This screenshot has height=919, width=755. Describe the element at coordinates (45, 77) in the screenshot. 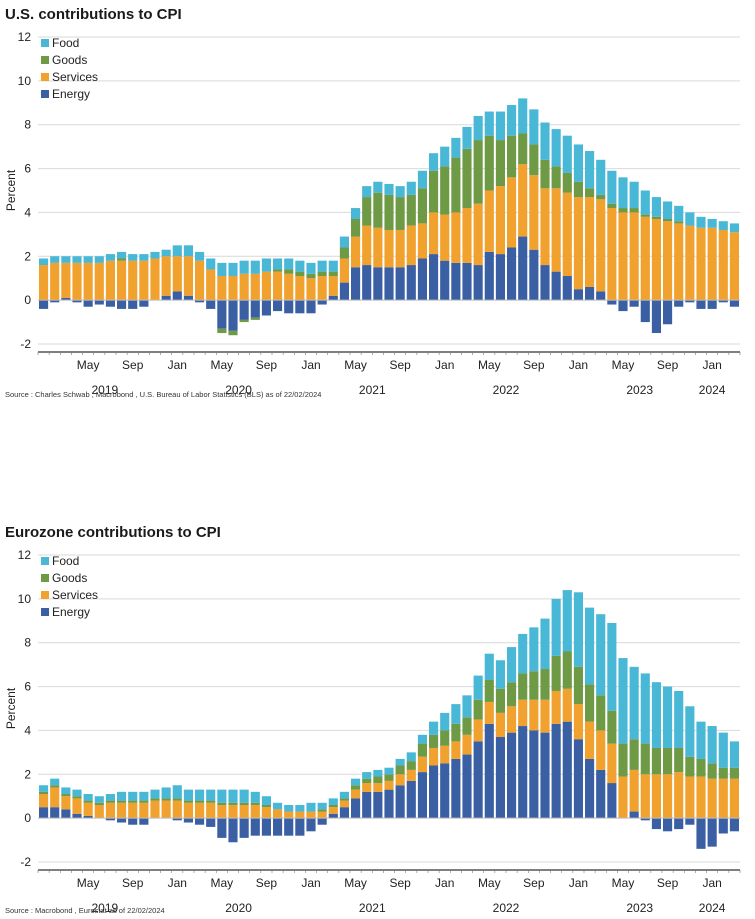

I see `legend-swatch-services` at that location.